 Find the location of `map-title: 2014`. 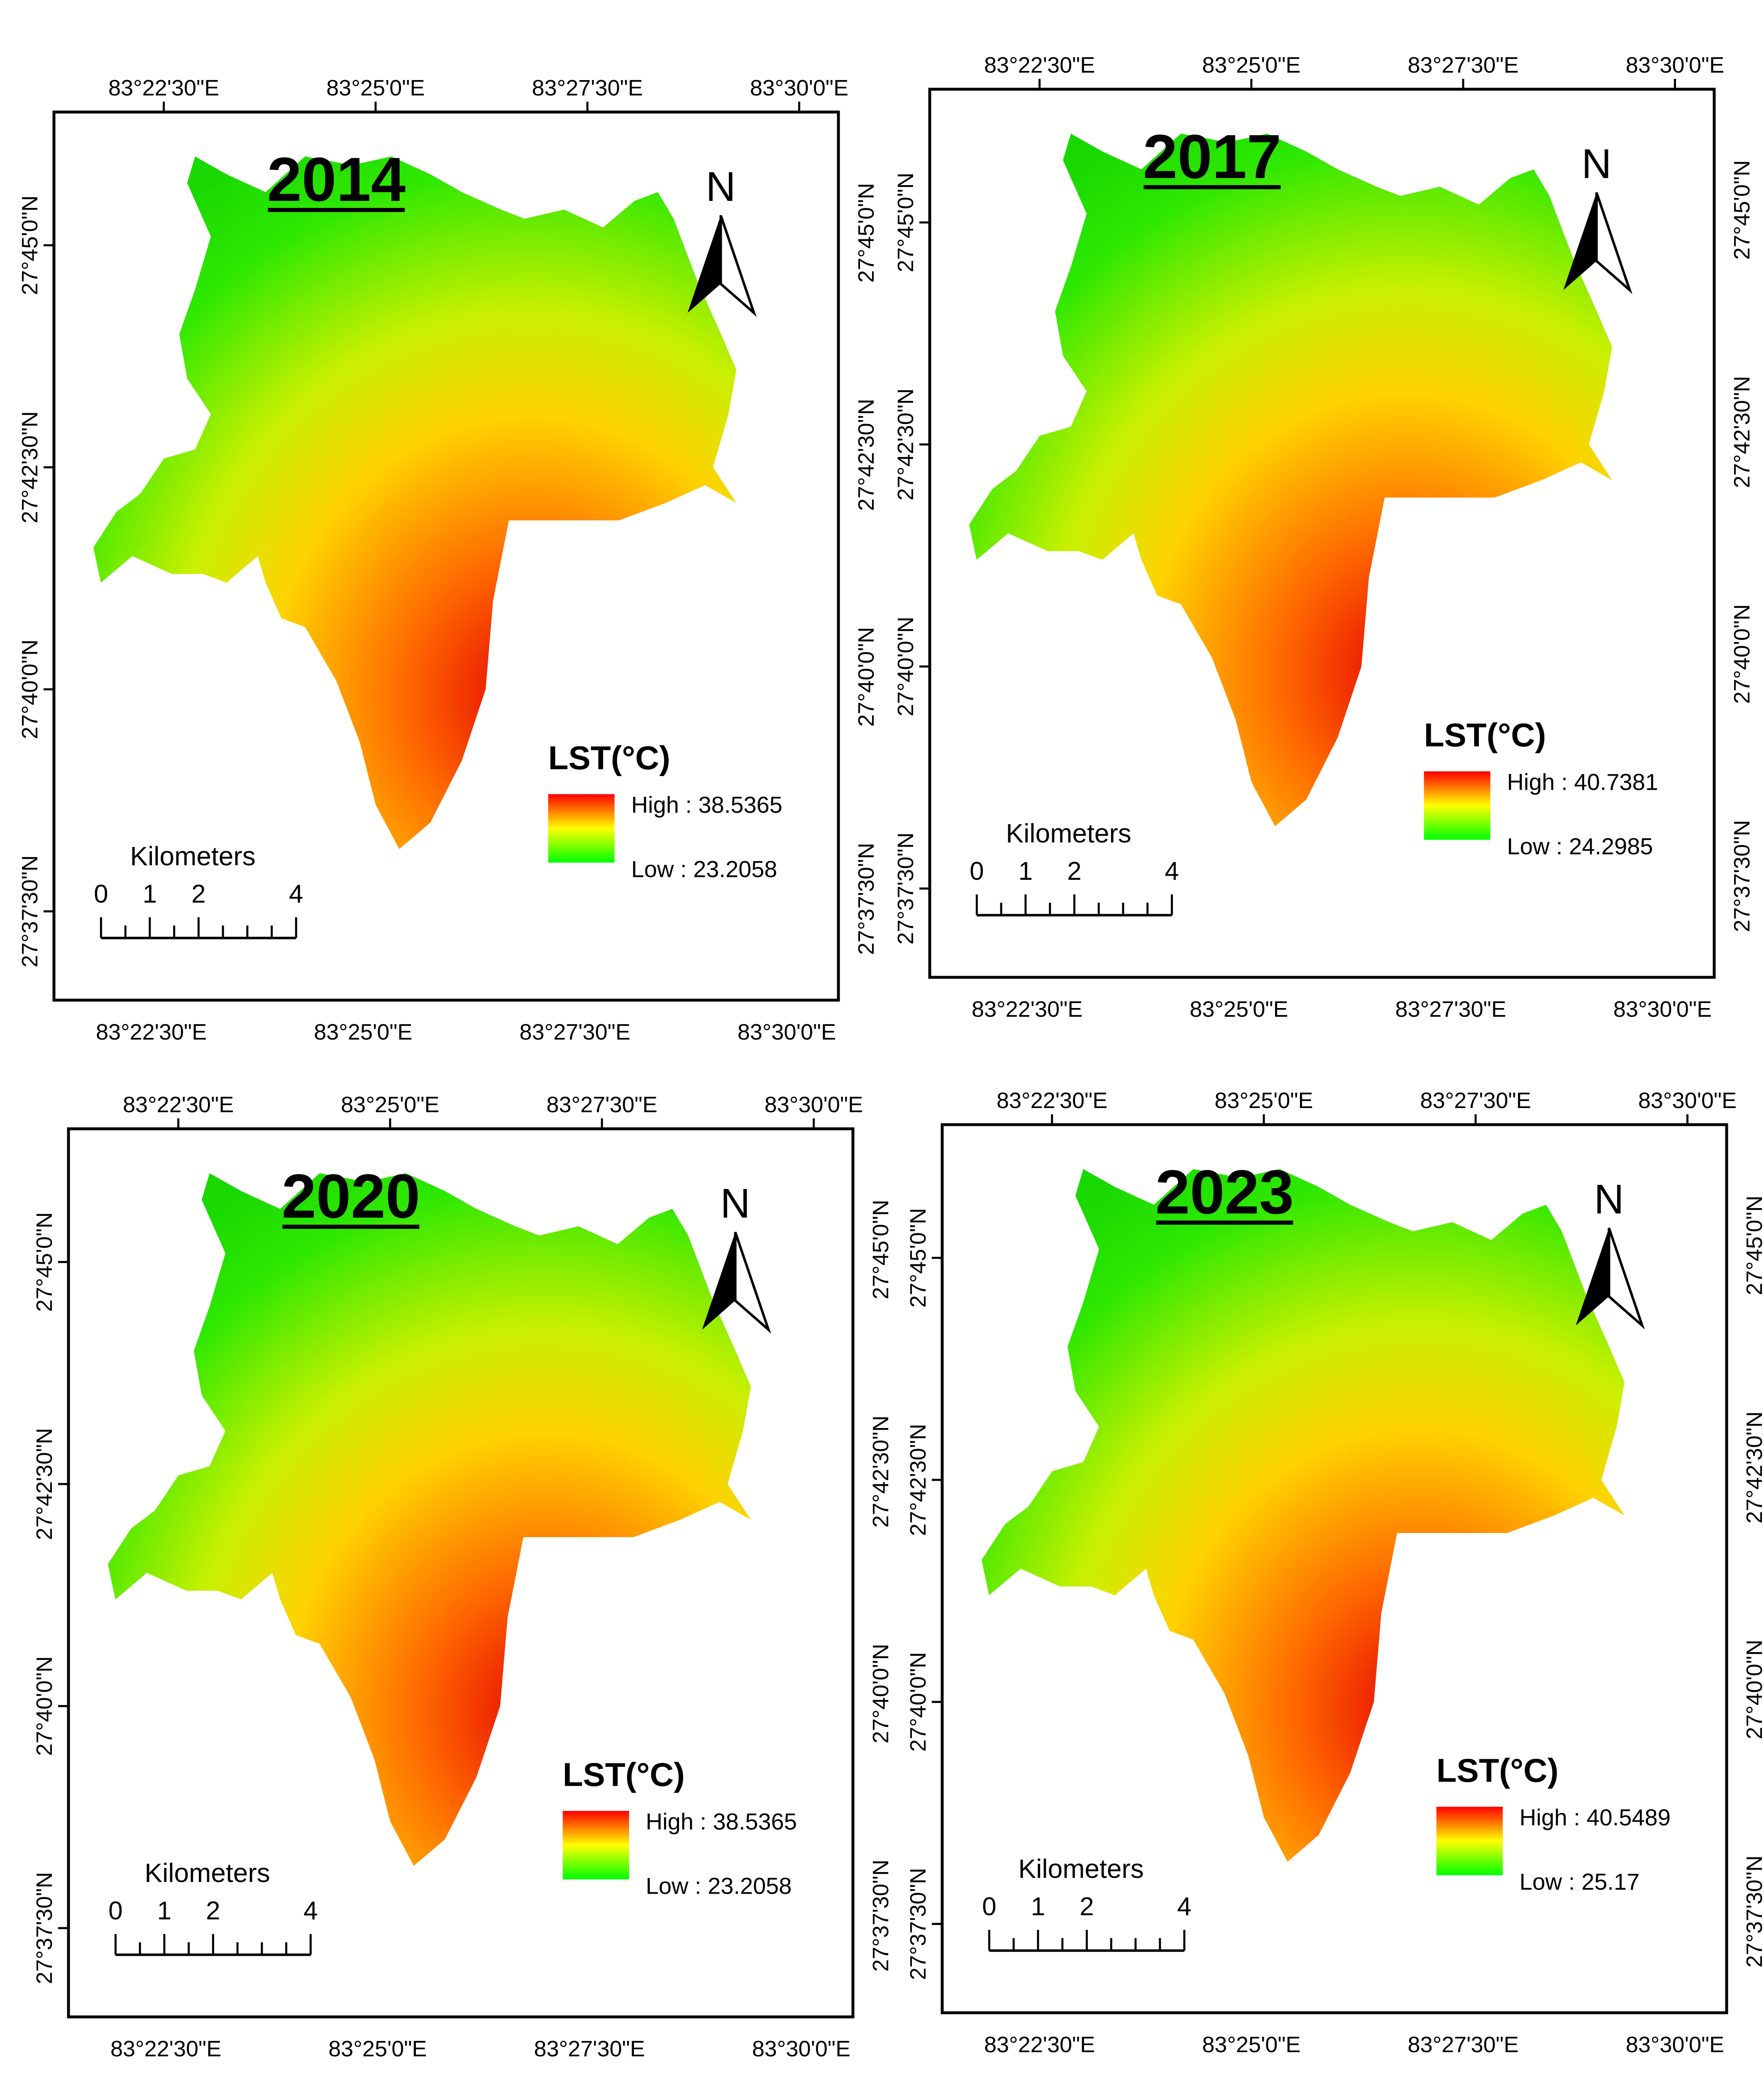

map-title: 2014 is located at coordinates (337, 179).